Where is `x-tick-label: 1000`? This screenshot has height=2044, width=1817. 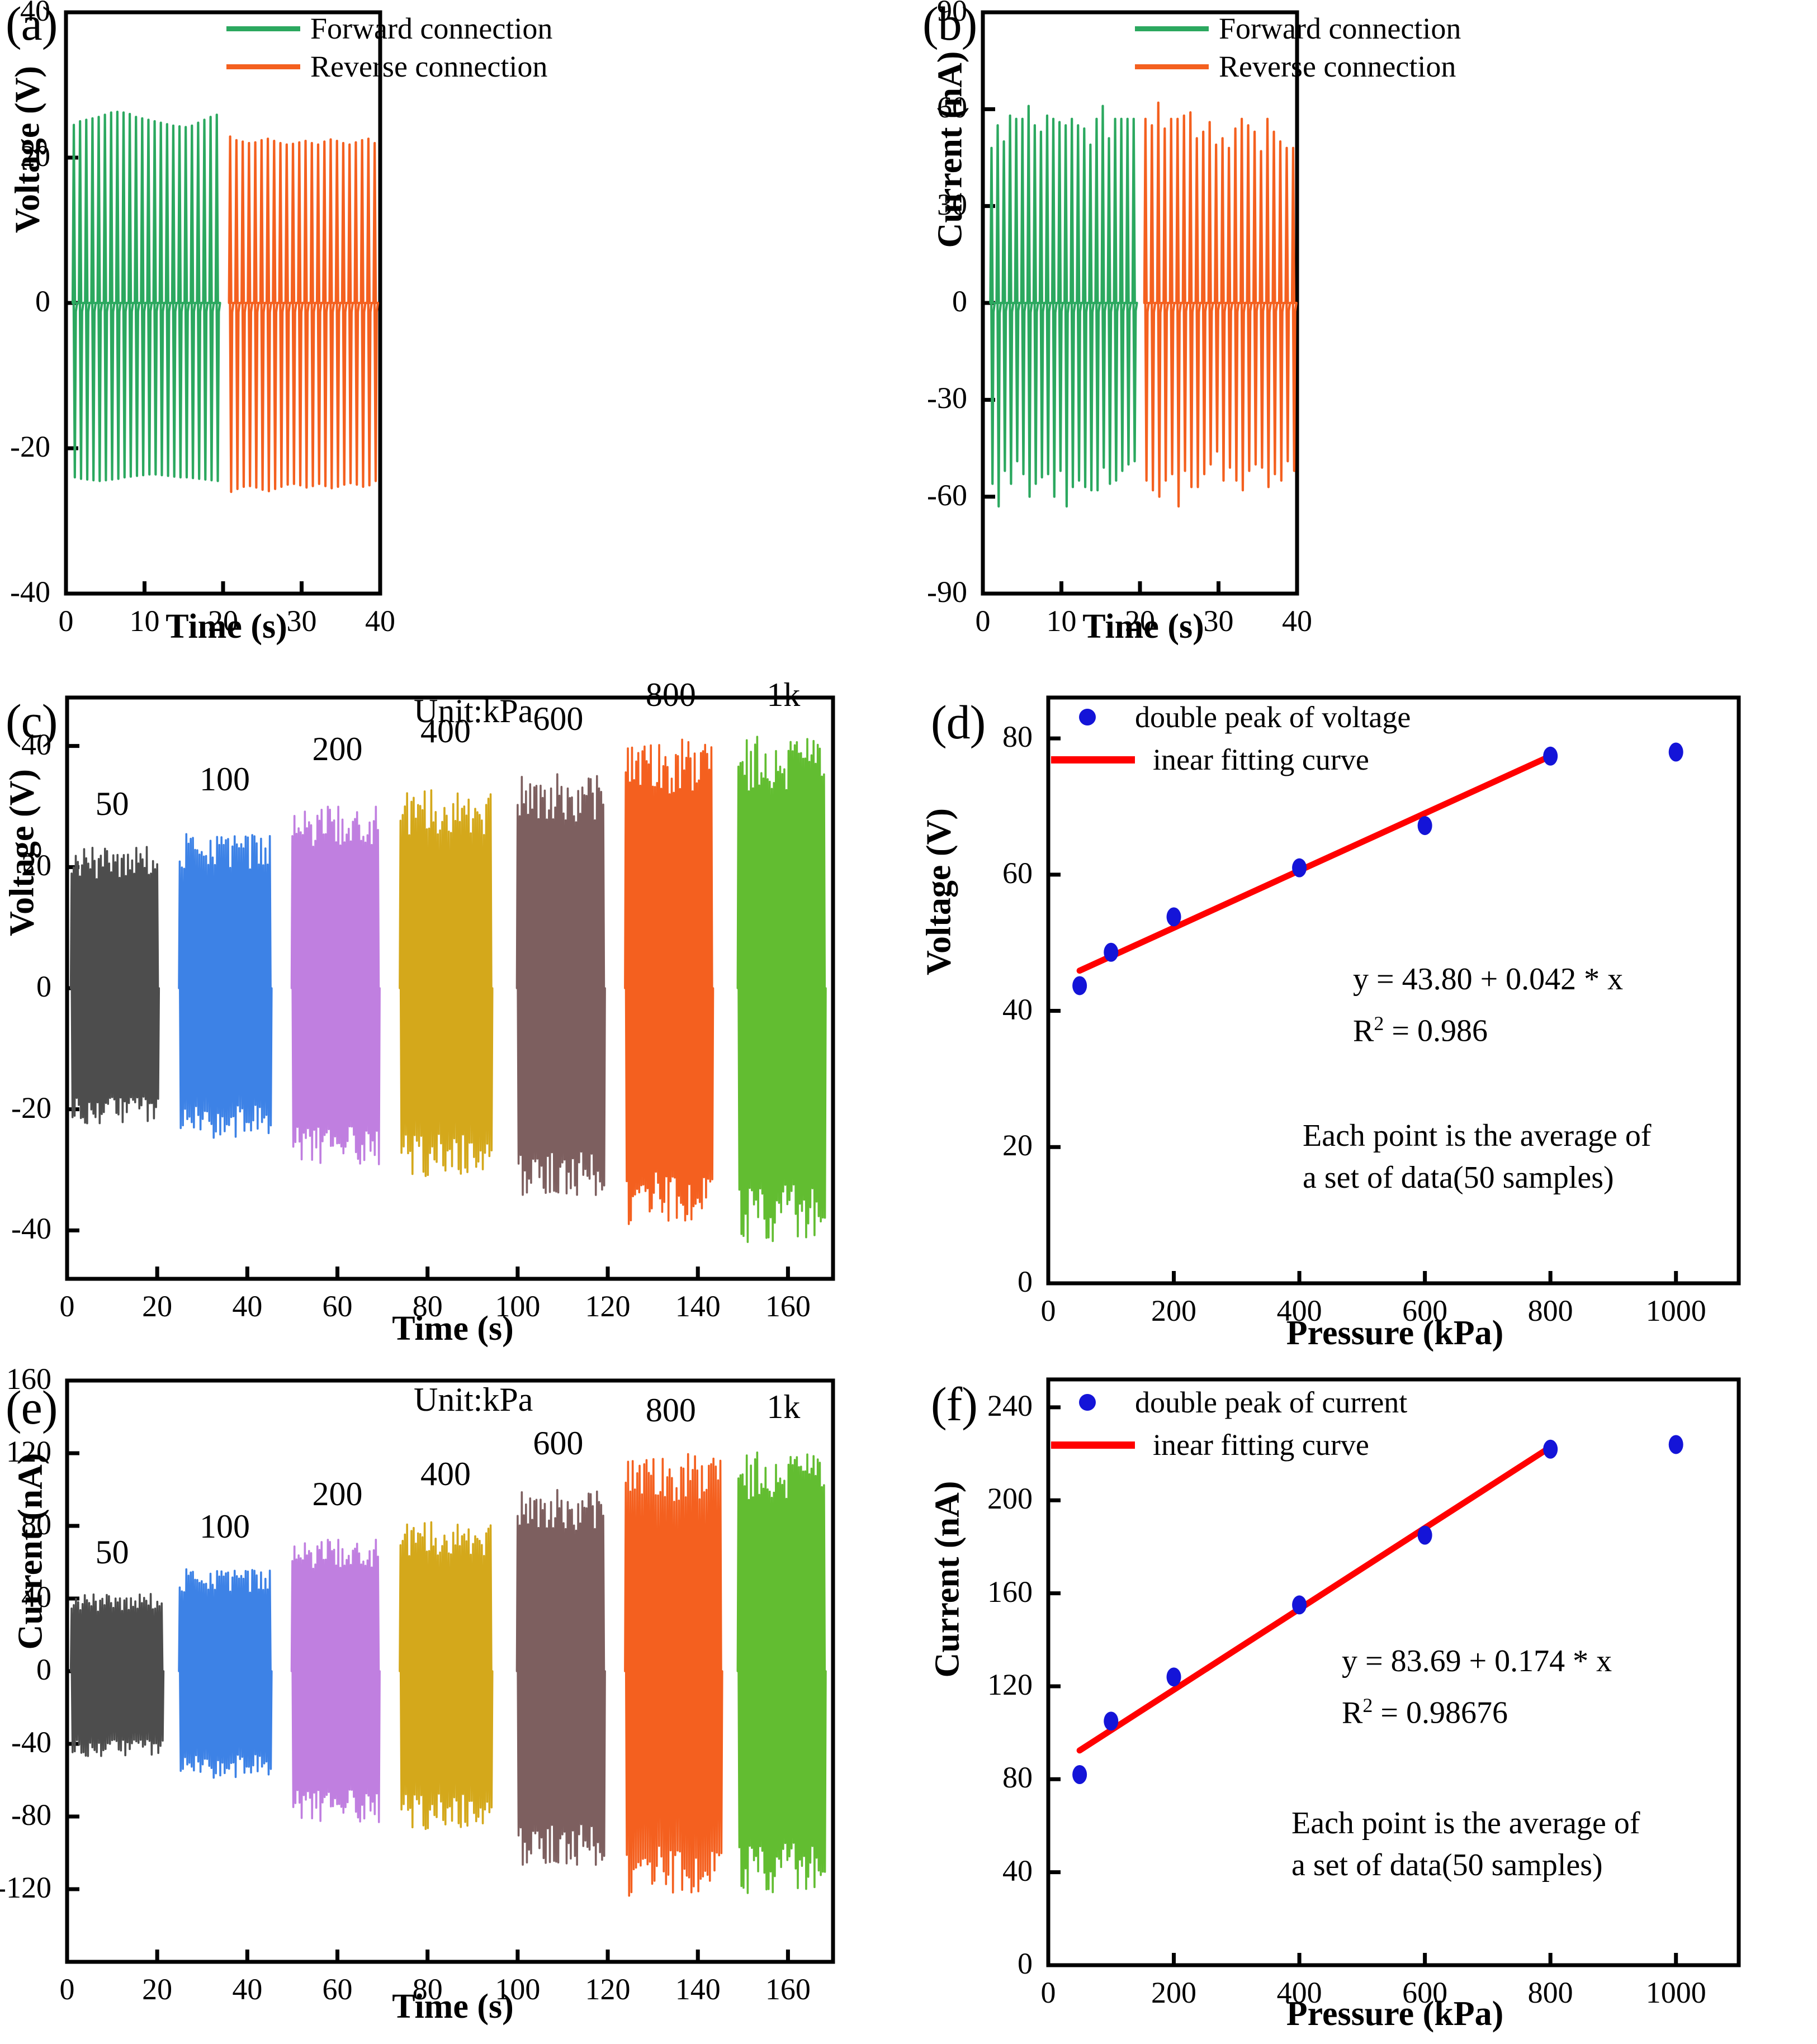
x-tick-label: 1000 is located at coordinates (1675, 1992).